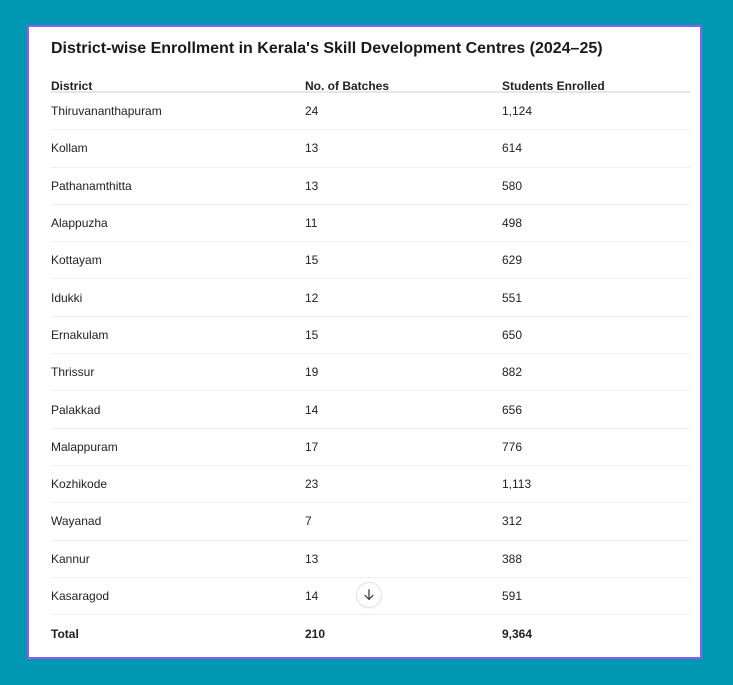 The image size is (733, 685). I want to click on total-students: 9,364, so click(517, 633).